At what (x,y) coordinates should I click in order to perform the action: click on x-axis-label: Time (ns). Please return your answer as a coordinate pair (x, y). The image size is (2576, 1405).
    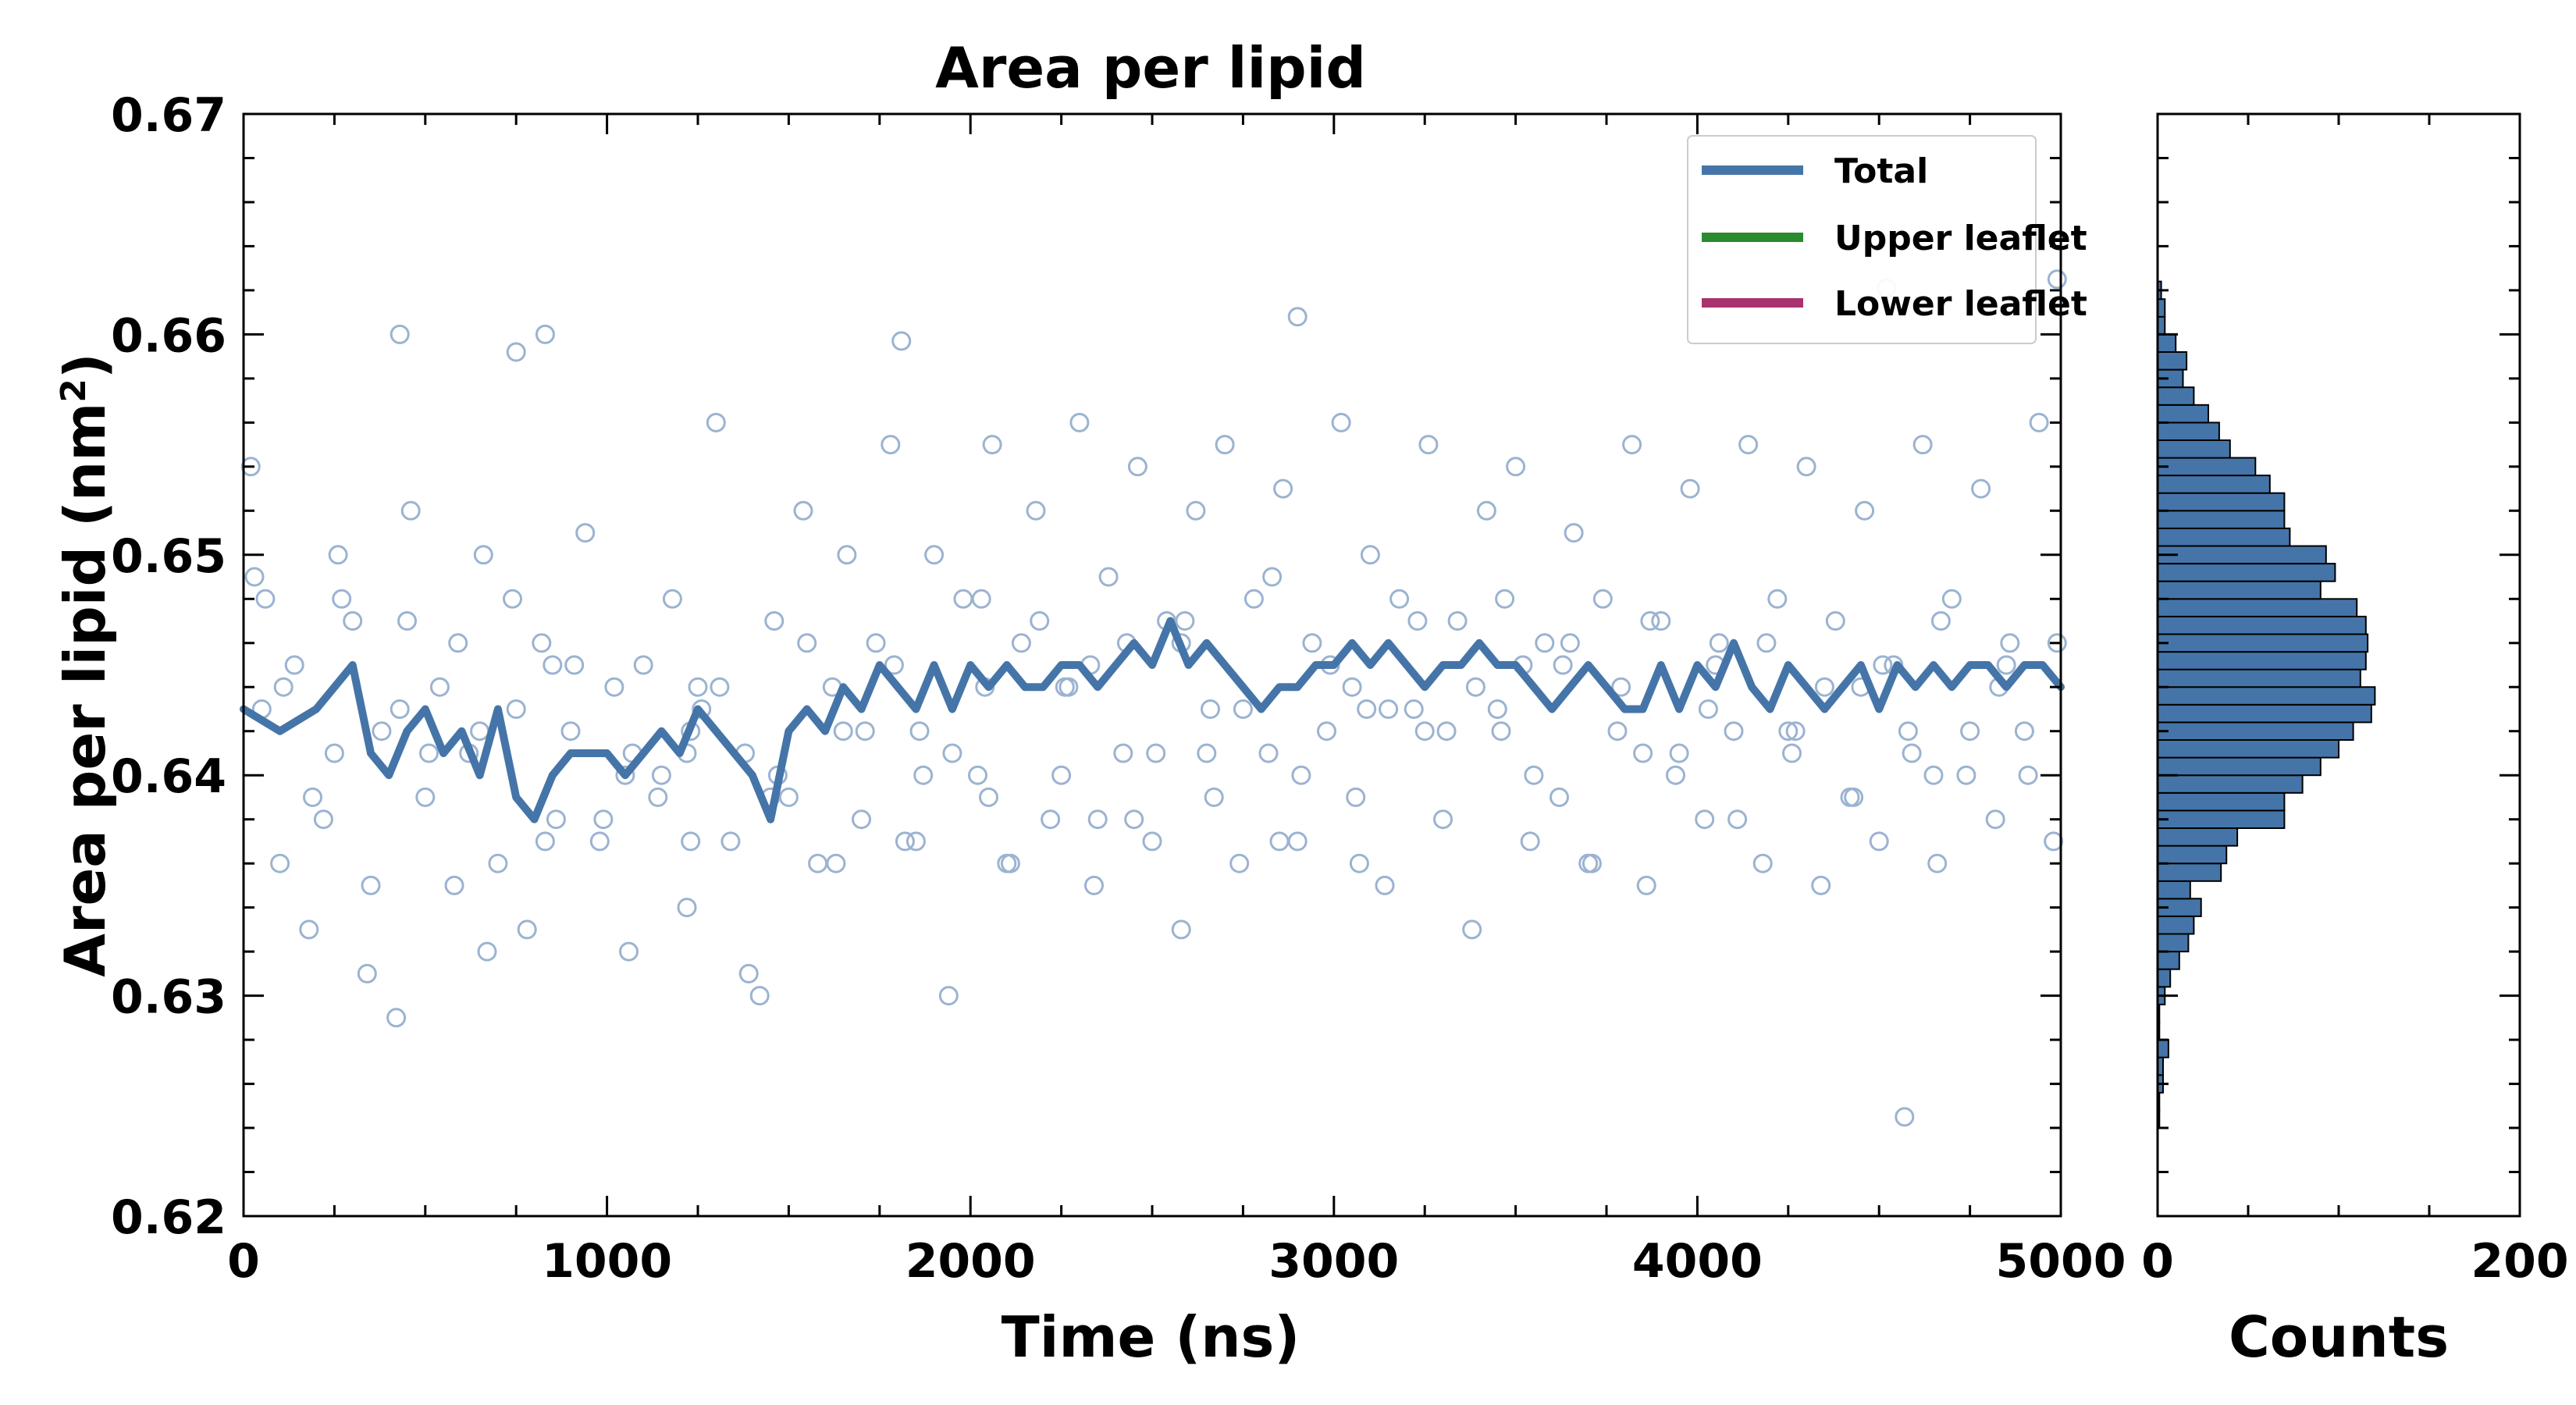
    Looking at the image, I should click on (1151, 1337).